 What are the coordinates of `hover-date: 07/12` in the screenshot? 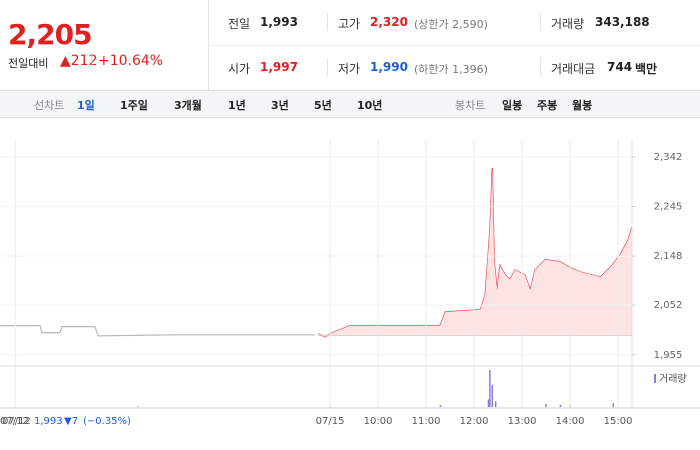 It's located at (16, 421).